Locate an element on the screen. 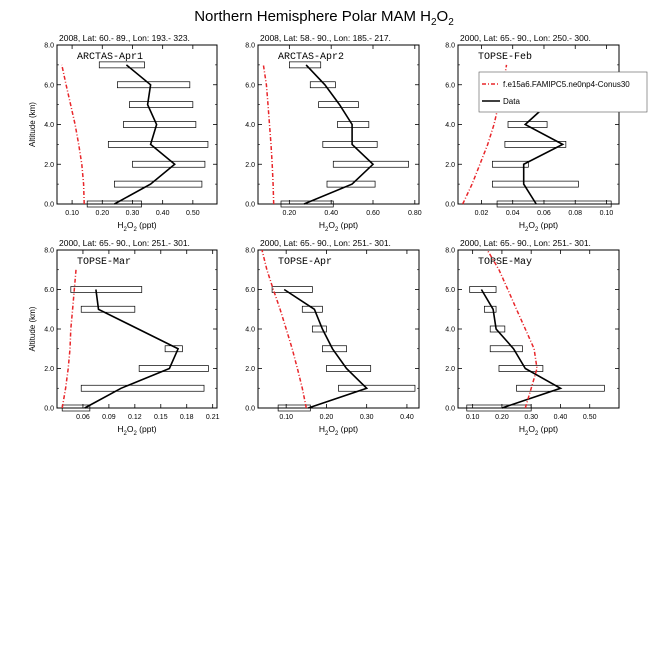  panel-name: ARCTAS-Apr1 is located at coordinates (110, 57).